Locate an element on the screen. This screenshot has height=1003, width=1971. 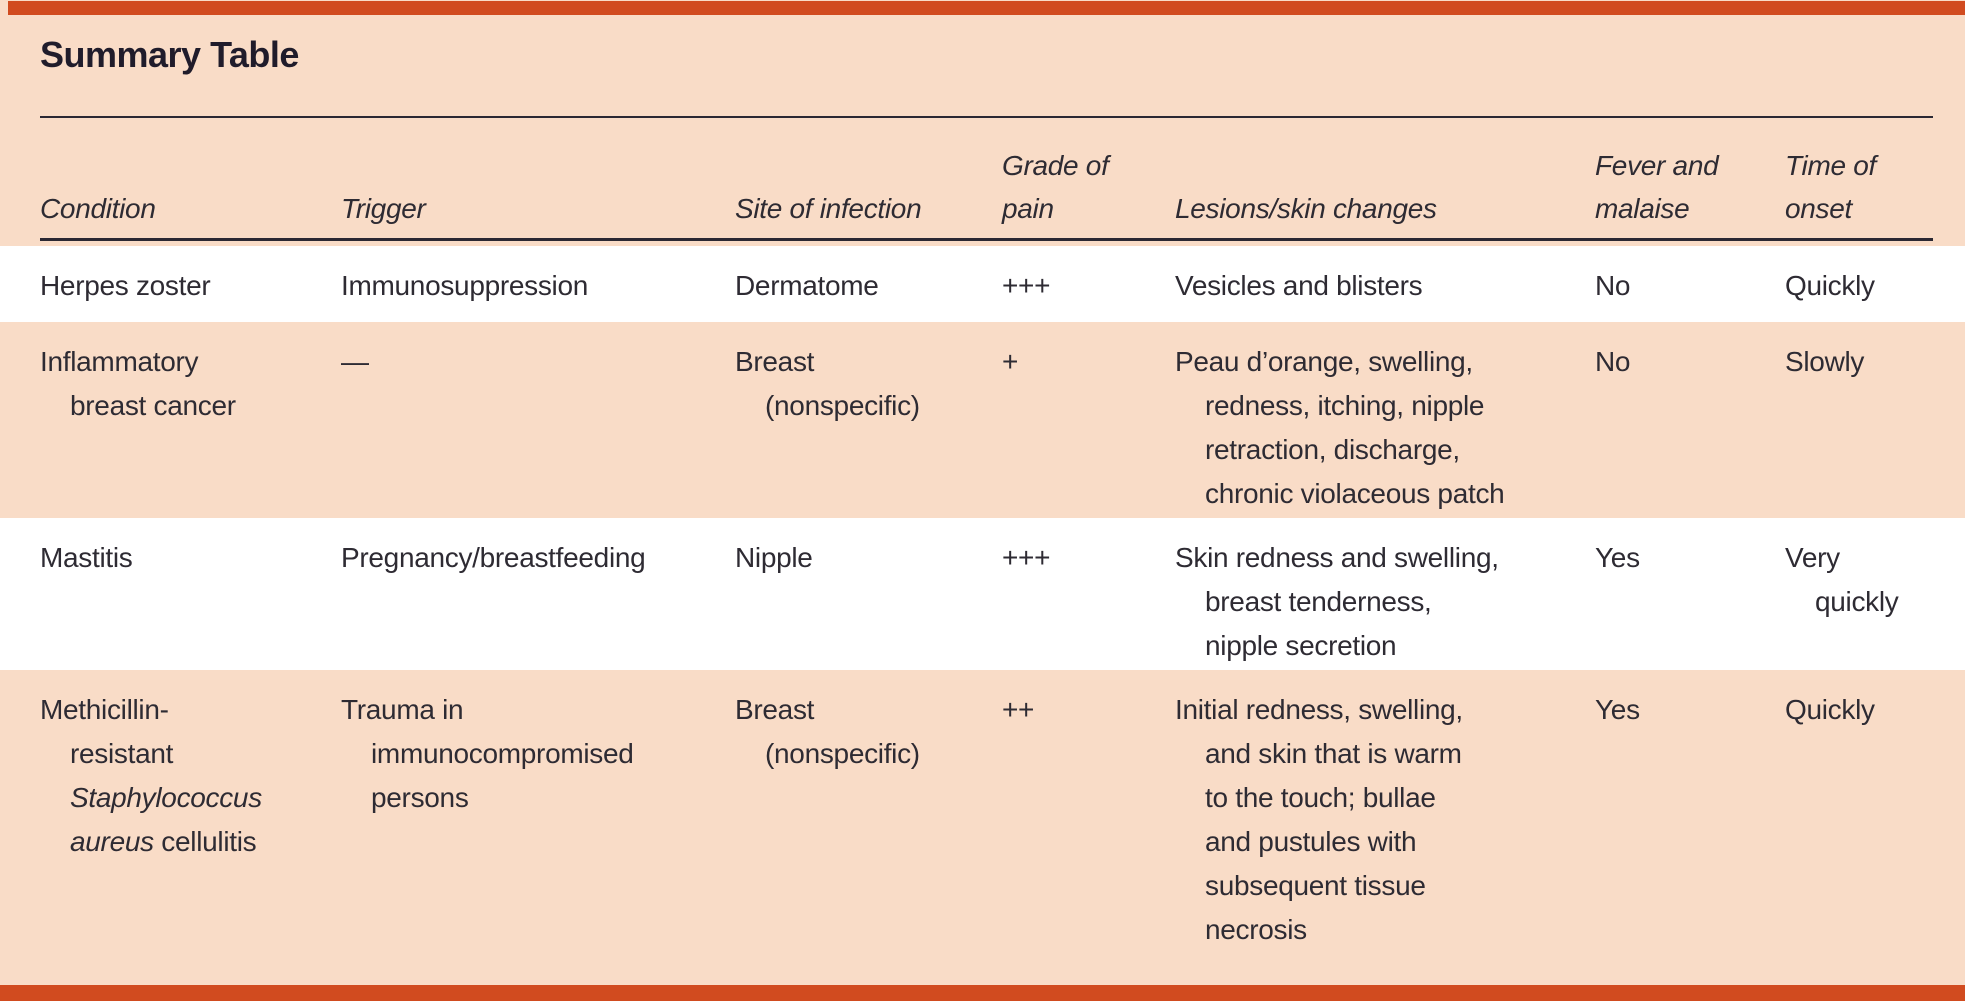
cell-trigger: Immunosuppression is located at coordinates (465, 285).